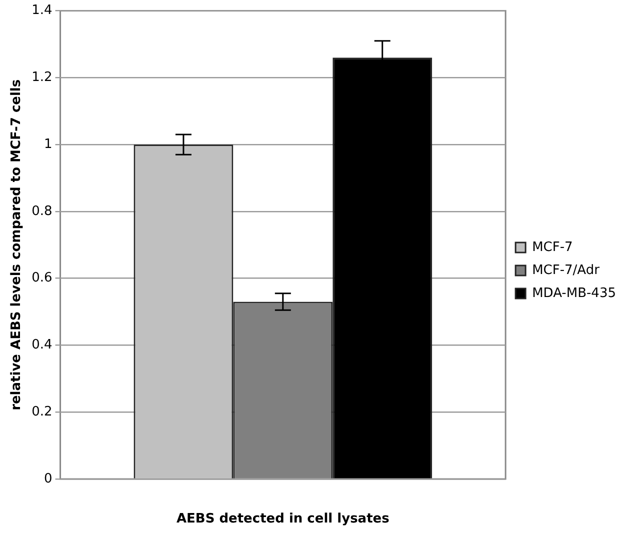 The width and height of the screenshot is (631, 536). Describe the element at coordinates (48, 144) in the screenshot. I see `y-tick-label: 1` at that location.